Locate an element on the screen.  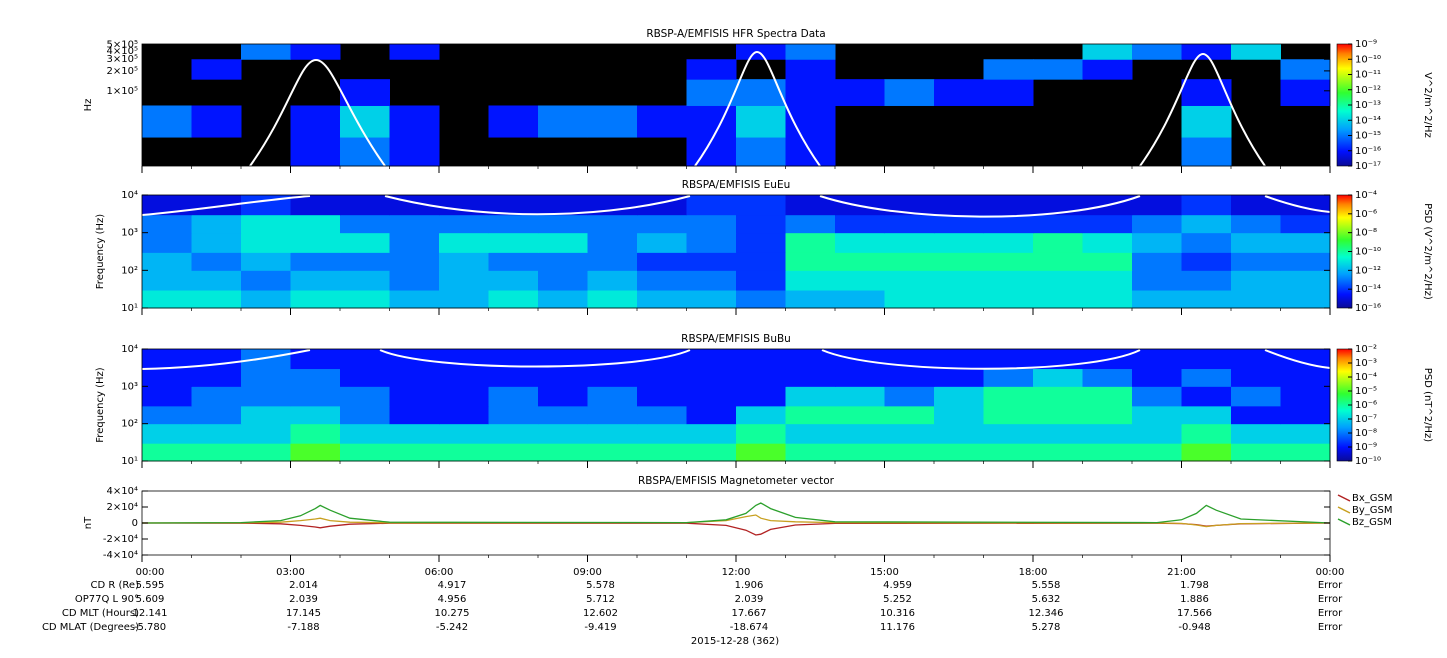
colorbar-tick-label: 10⁻¹⁴ is located at coordinates (1368, 120).